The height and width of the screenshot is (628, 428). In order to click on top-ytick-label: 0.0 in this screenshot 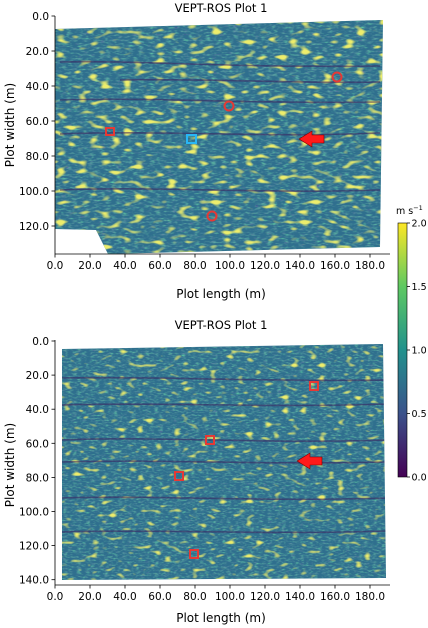, I will do `click(40, 17)`.